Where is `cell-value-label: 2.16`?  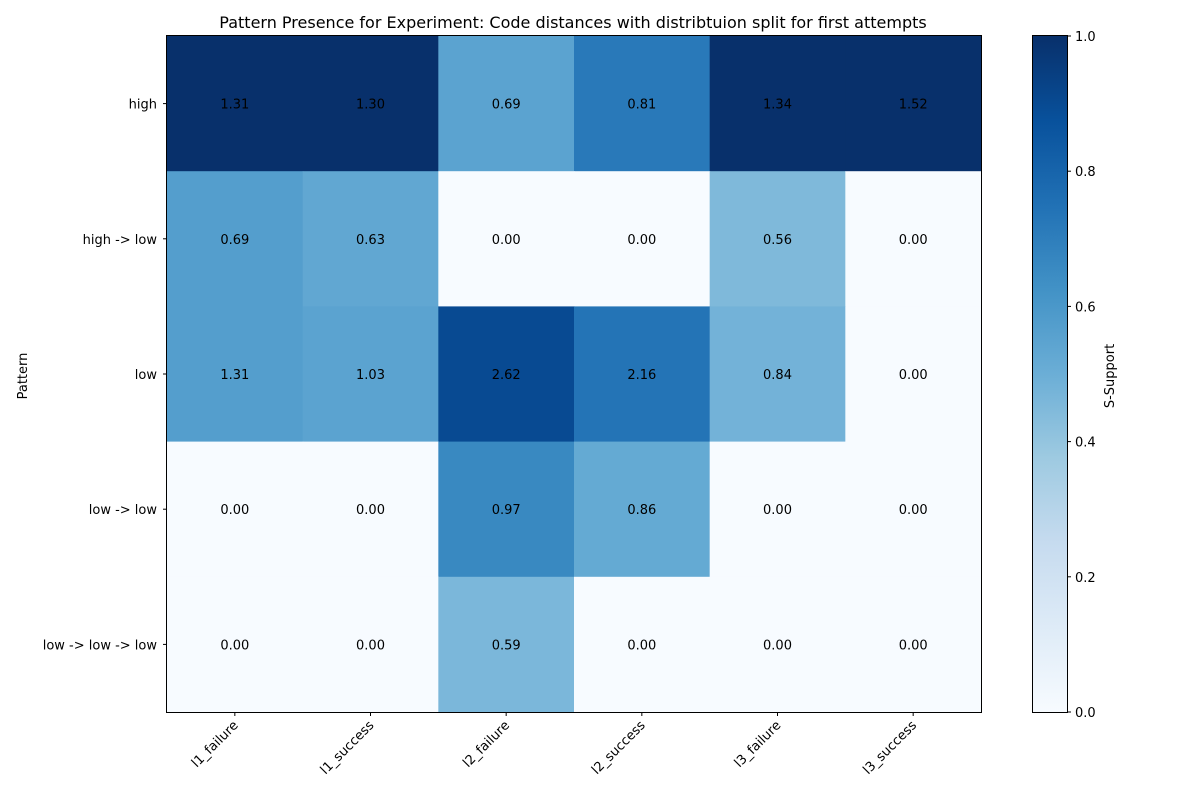
cell-value-label: 2.16 is located at coordinates (641, 375).